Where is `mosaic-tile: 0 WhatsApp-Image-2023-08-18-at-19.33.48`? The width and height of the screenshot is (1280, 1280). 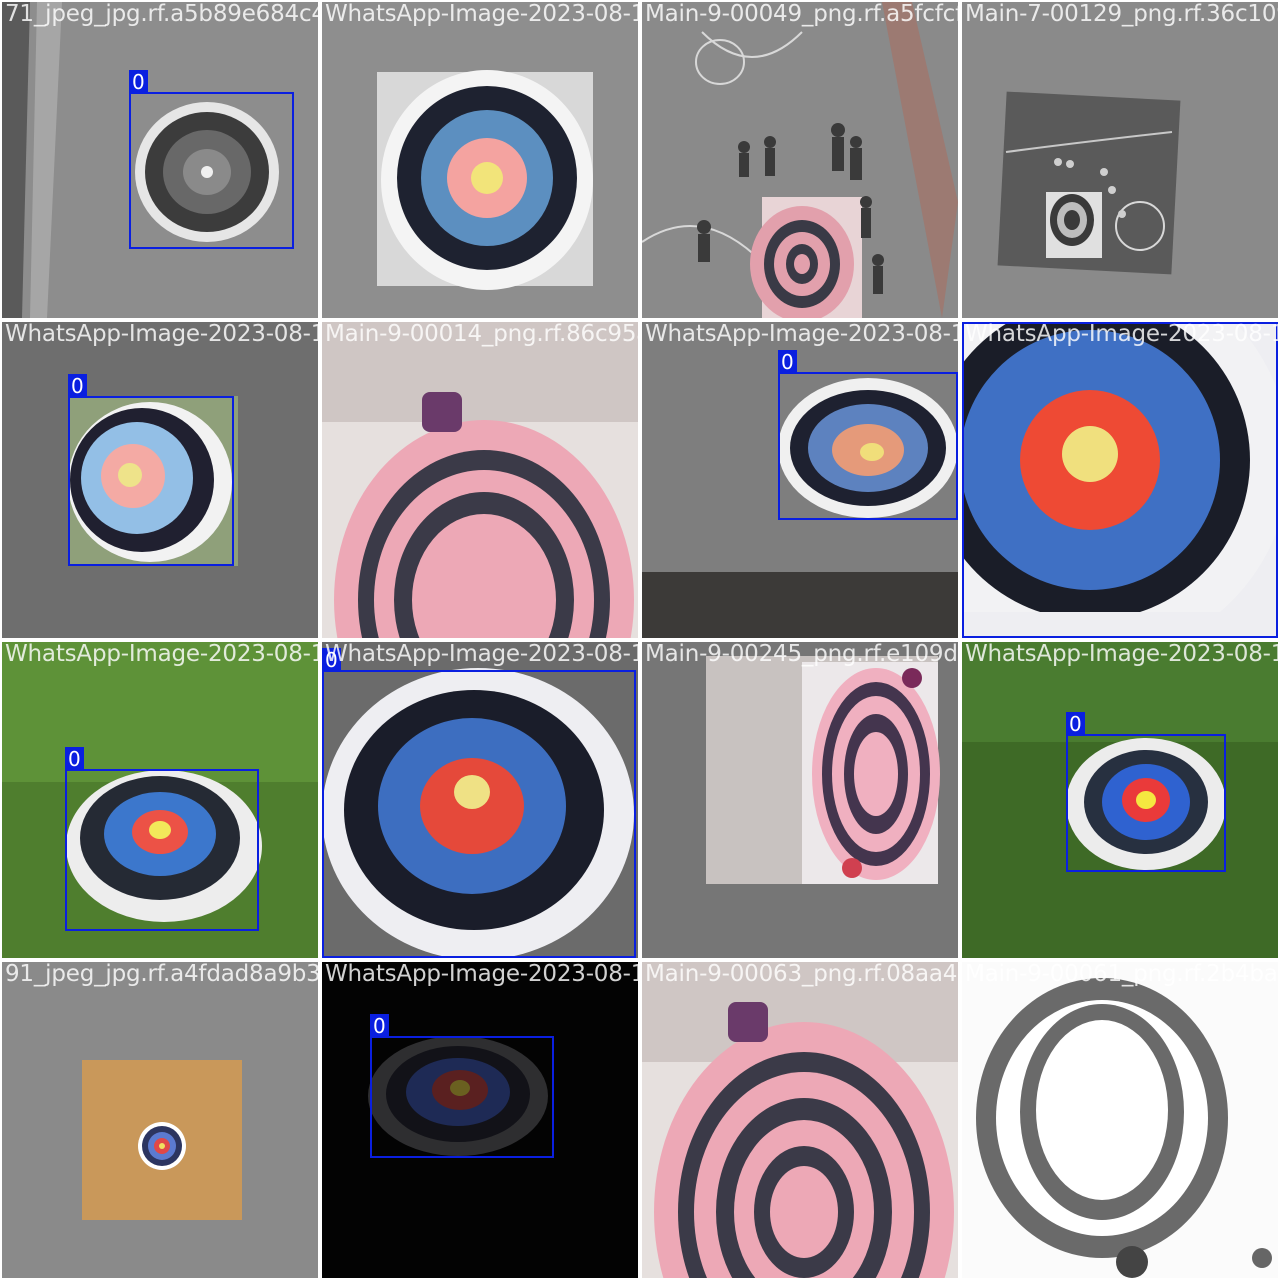 mosaic-tile: 0 WhatsApp-Image-2023-08-18-at-19.33.48 is located at coordinates (800, 480).